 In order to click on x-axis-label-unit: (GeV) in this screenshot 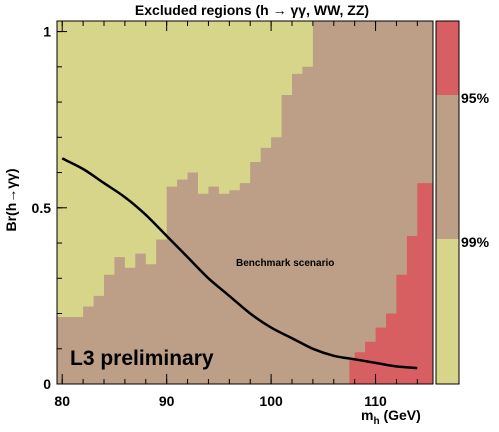, I will do `click(400, 415)`.